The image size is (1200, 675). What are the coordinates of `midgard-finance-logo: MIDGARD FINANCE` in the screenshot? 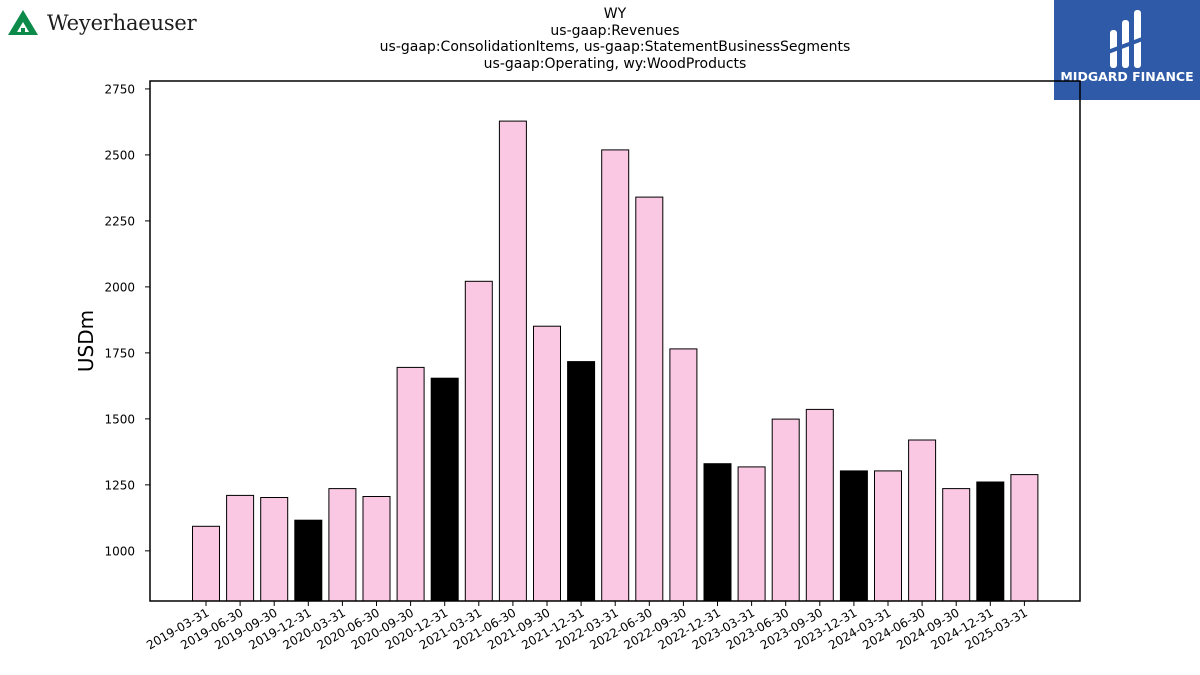 It's located at (1127, 50).